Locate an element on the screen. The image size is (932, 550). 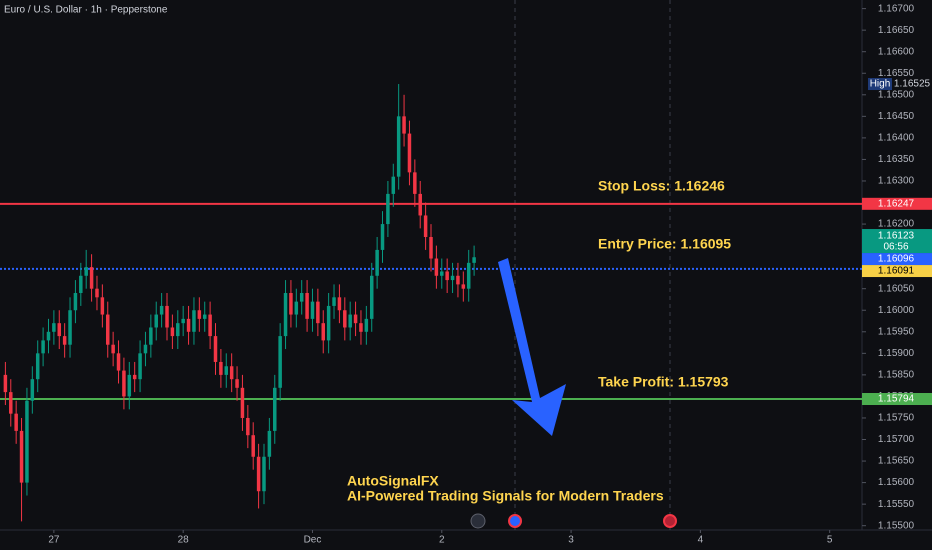
y-tick-label: 1.15550 is located at coordinates (896, 504).